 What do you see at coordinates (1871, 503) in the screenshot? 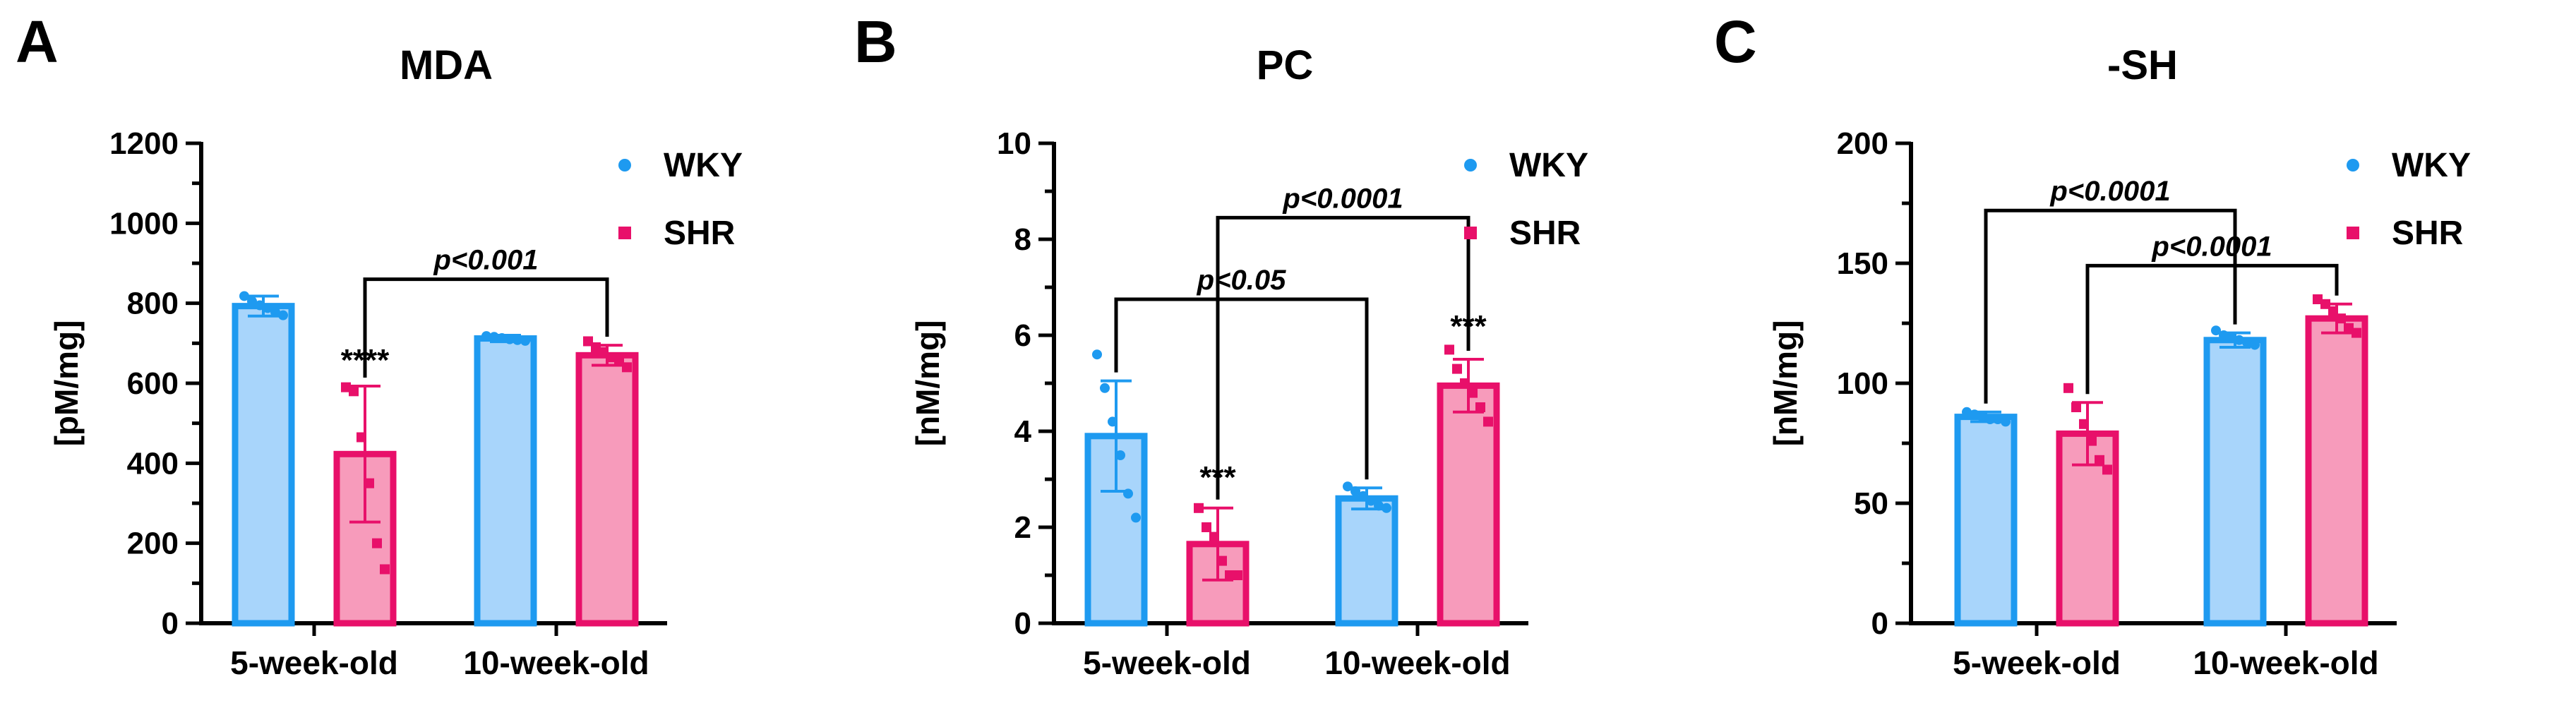
I see `y-tick-label: 50` at bounding box center [1871, 503].